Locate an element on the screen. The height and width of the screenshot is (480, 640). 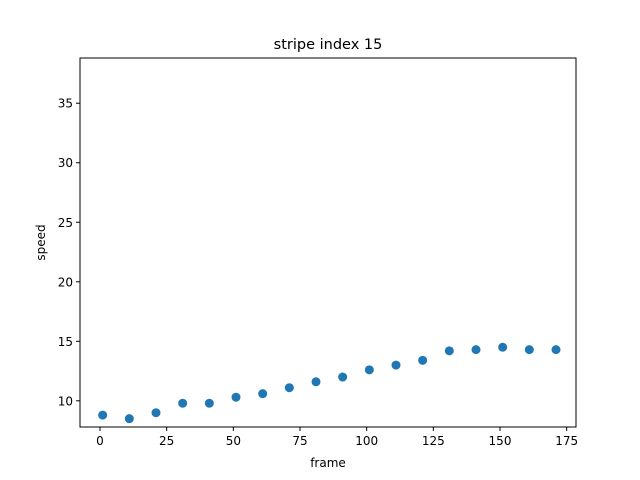
x-axis-label: frame is located at coordinates (328, 463).